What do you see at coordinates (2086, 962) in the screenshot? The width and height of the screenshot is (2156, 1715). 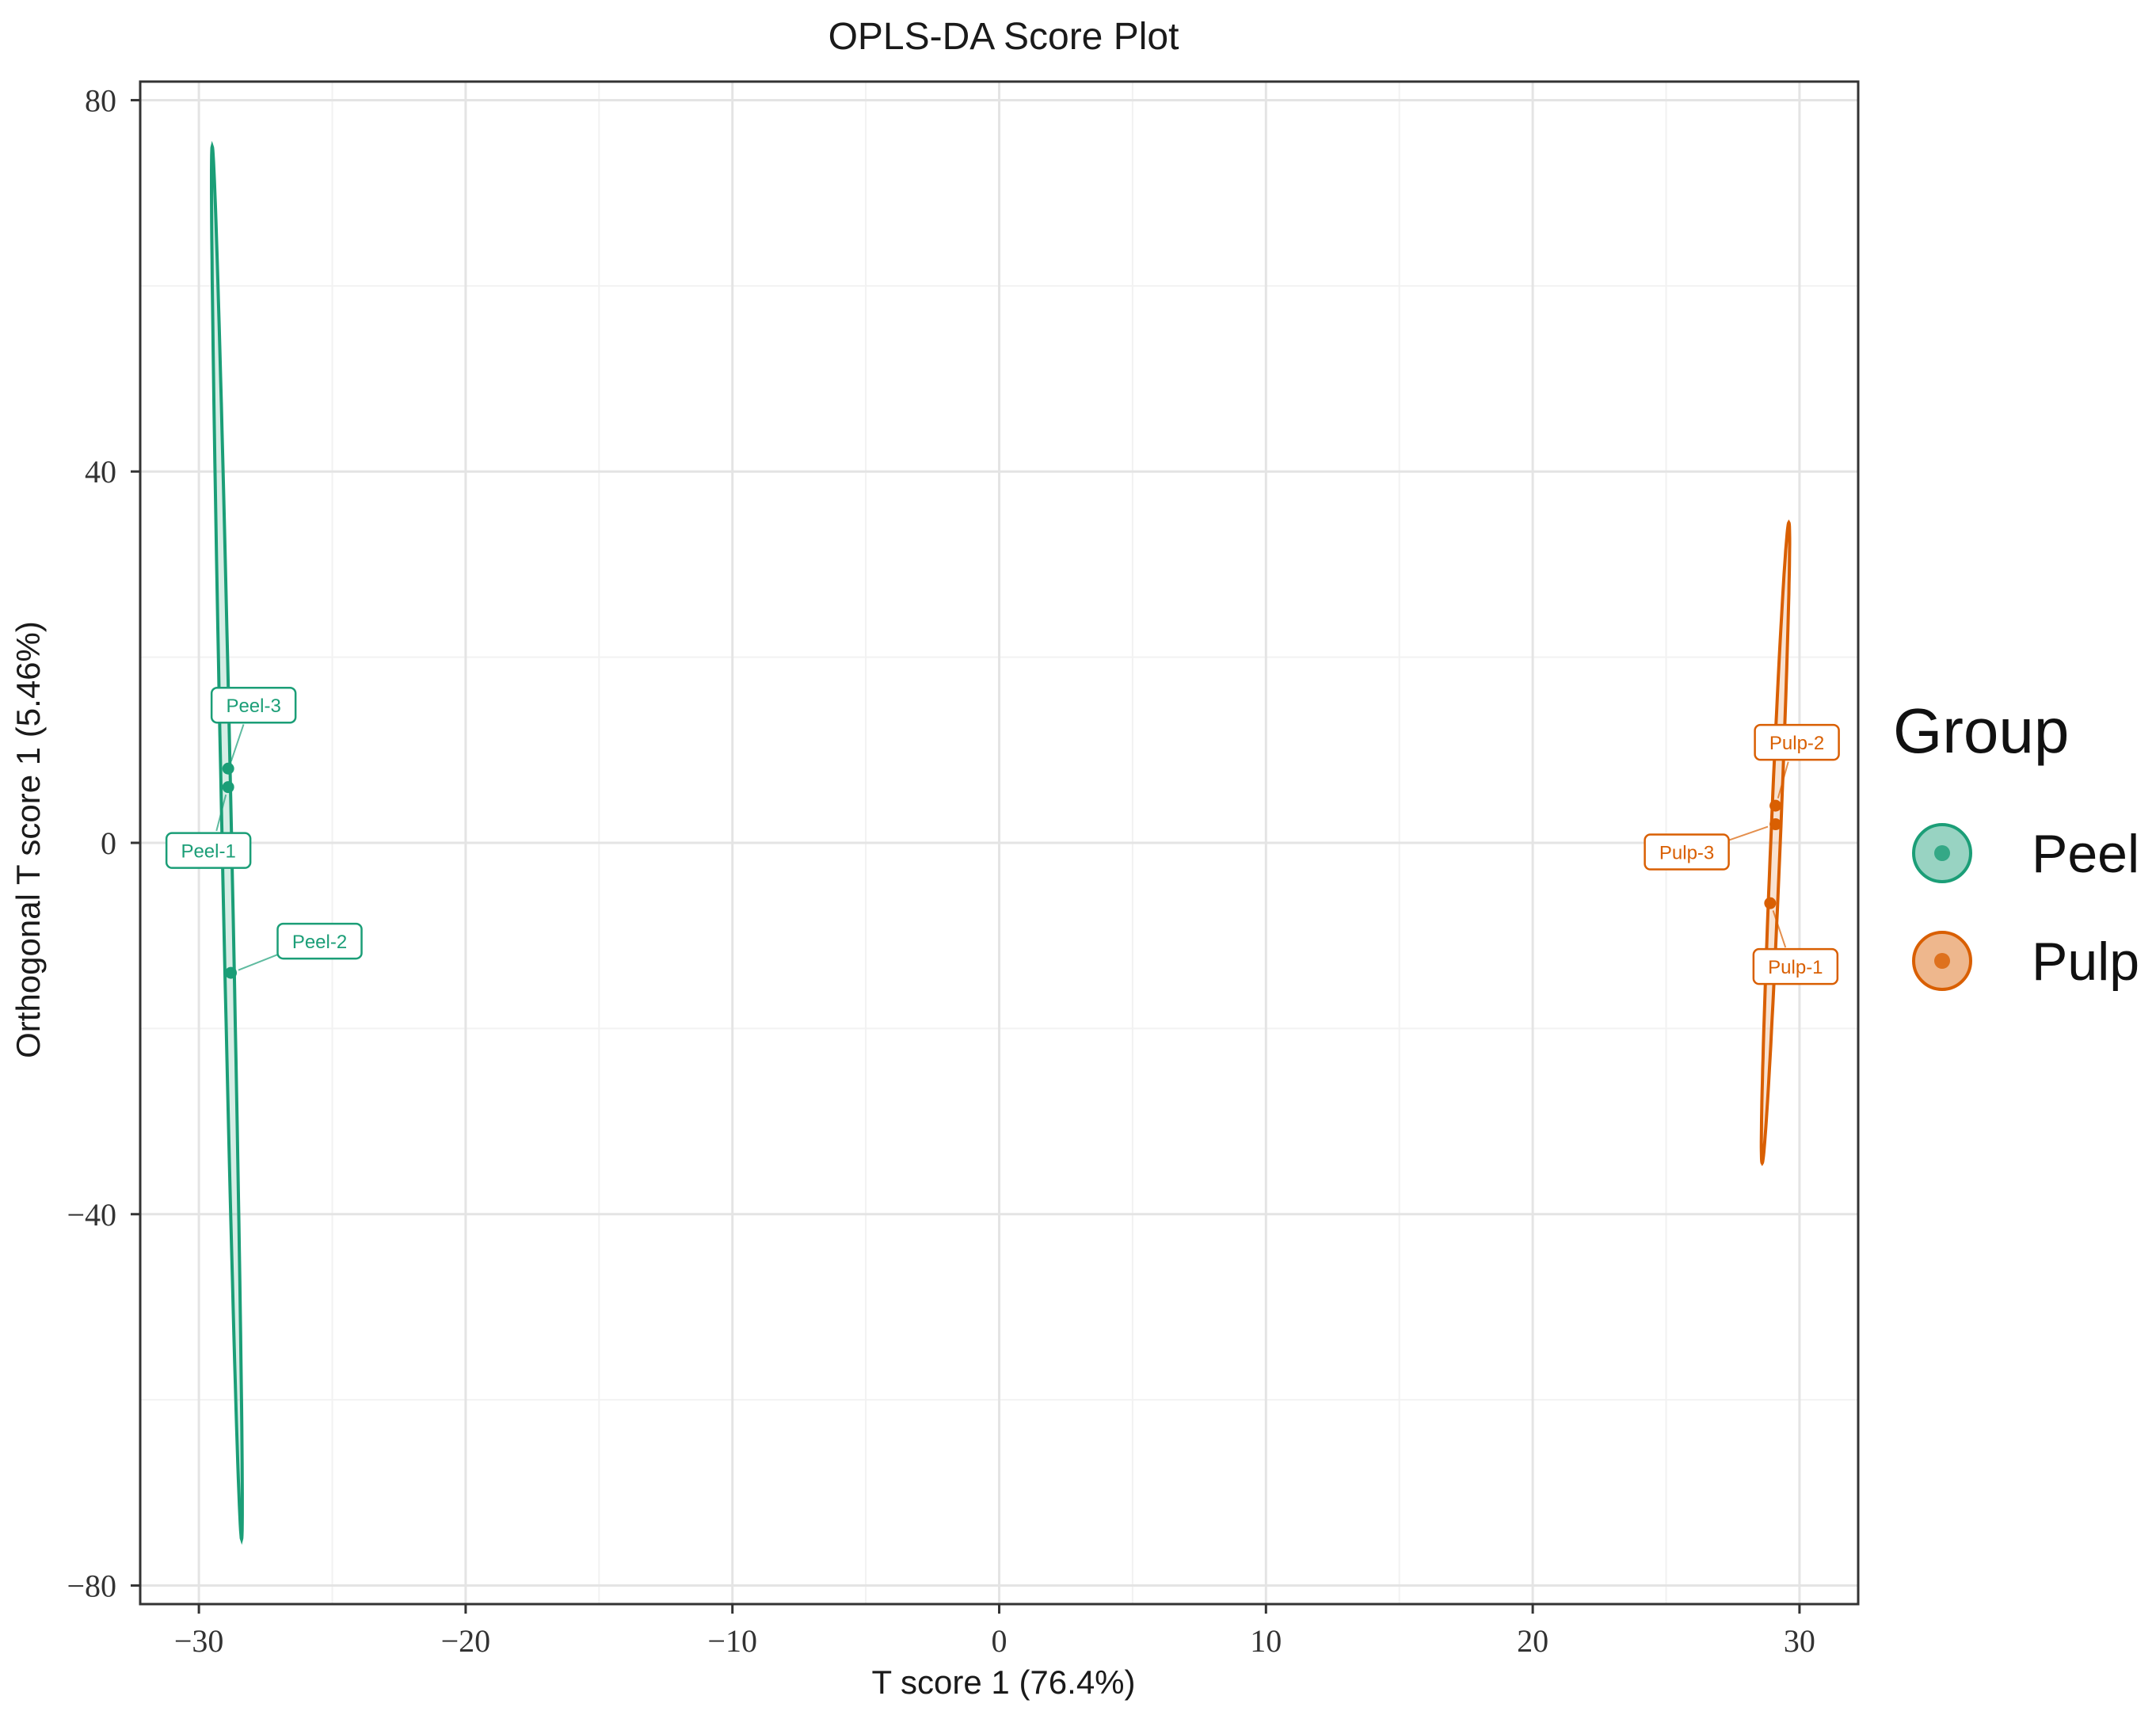 I see `legend-label-pulp: Pulp` at bounding box center [2086, 962].